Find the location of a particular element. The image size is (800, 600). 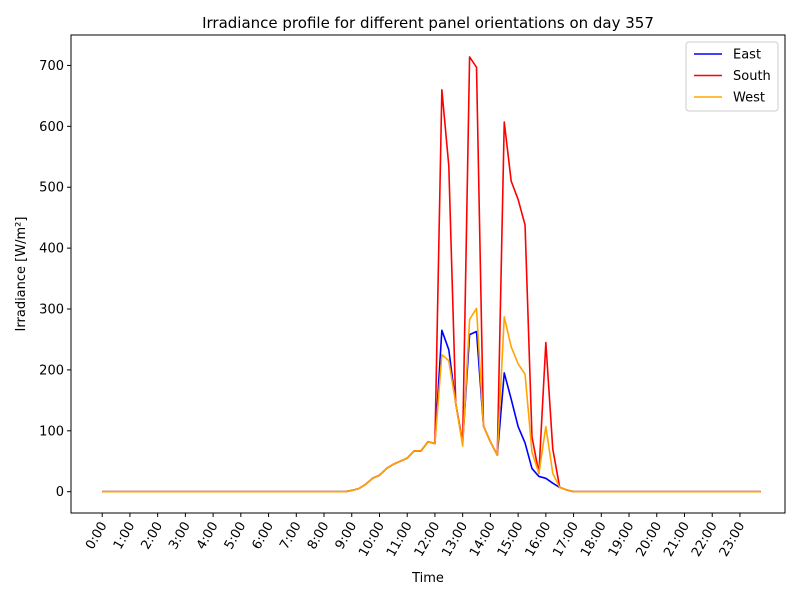

y-tick-label: 0 is located at coordinates (60, 492).